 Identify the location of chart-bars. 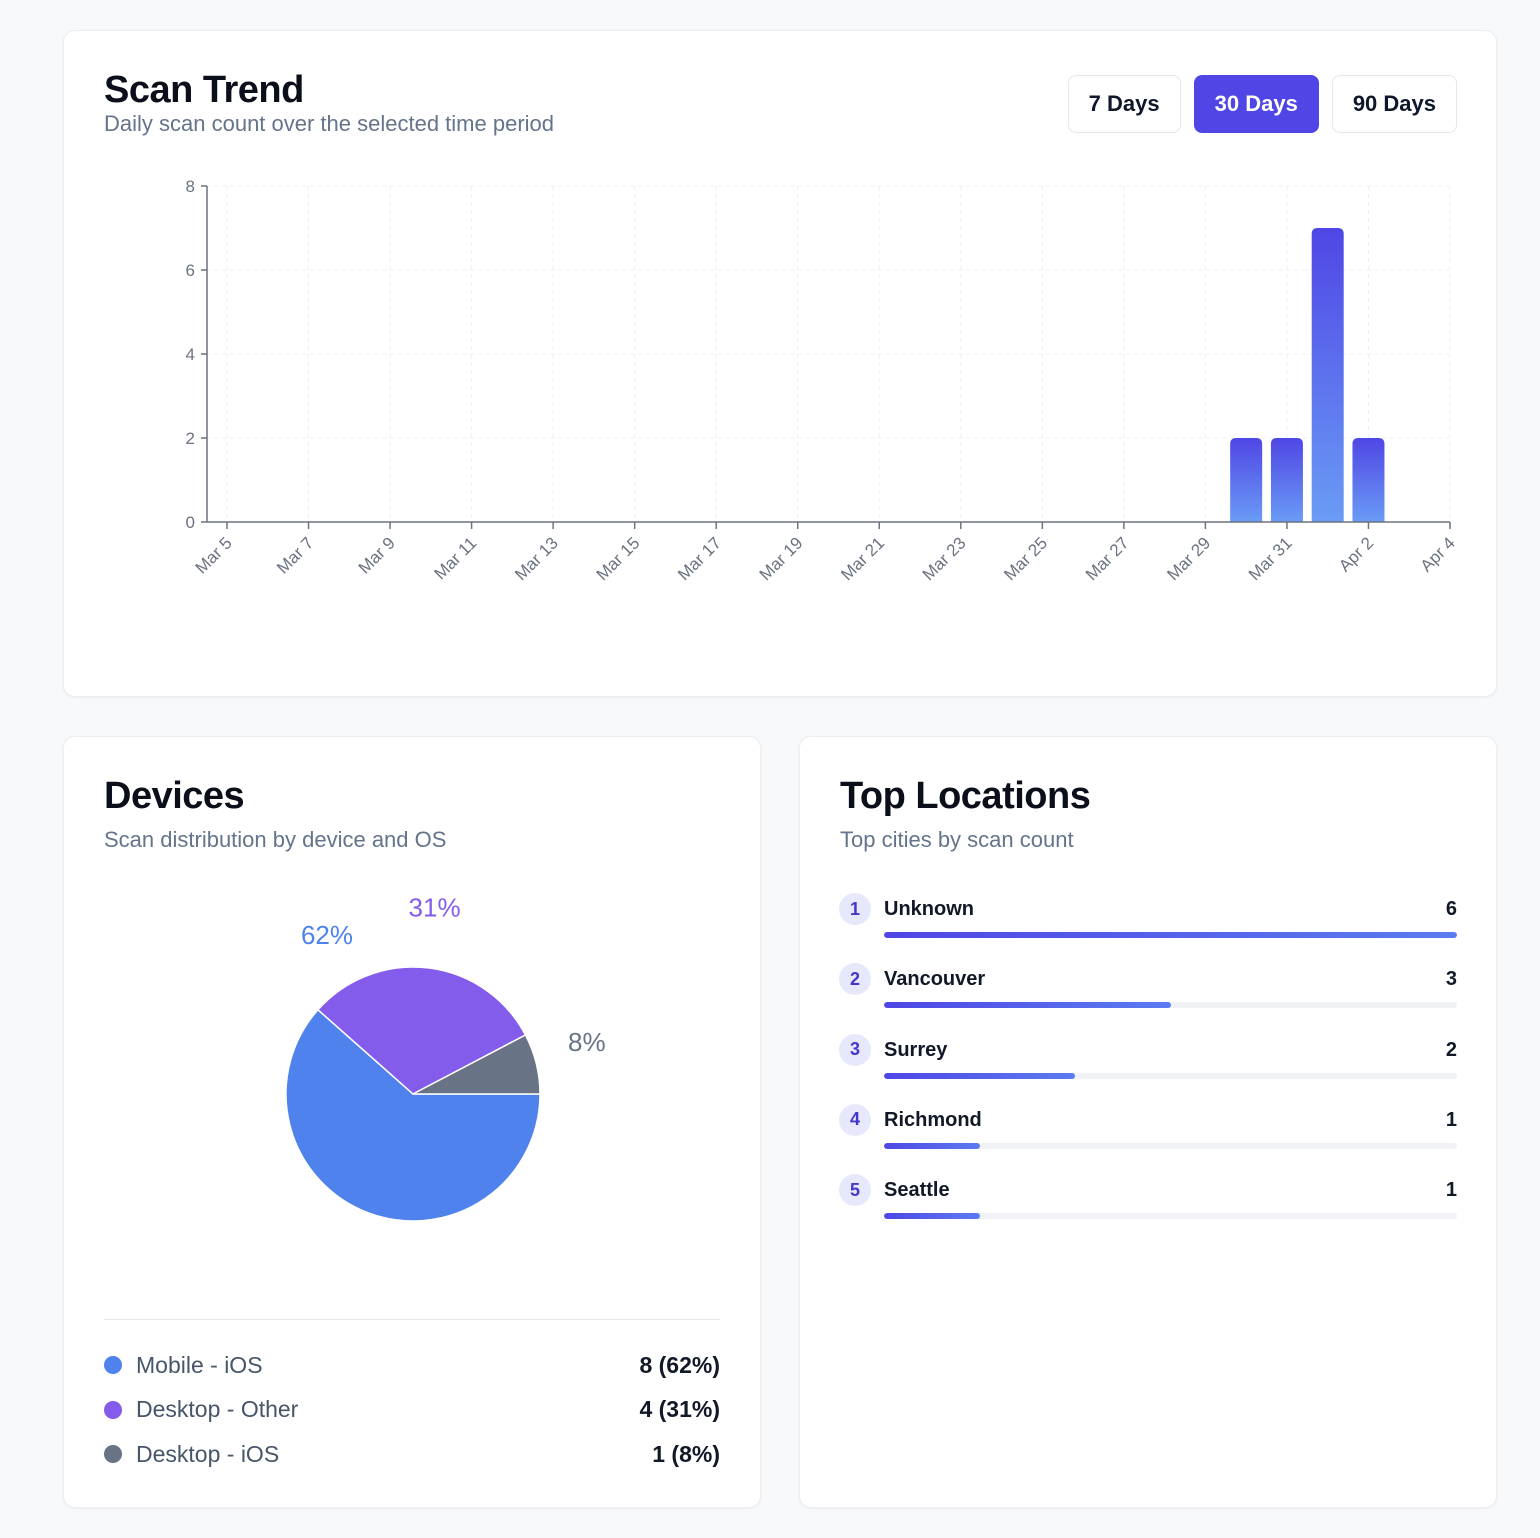
(1307, 375).